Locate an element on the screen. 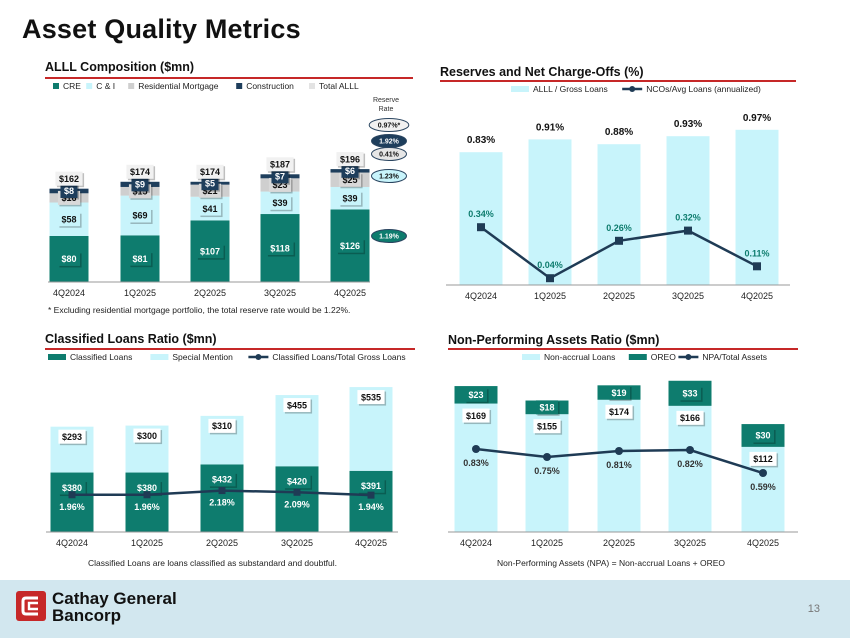  npa-label-oreo-2-box is located at coordinates (619, 392).